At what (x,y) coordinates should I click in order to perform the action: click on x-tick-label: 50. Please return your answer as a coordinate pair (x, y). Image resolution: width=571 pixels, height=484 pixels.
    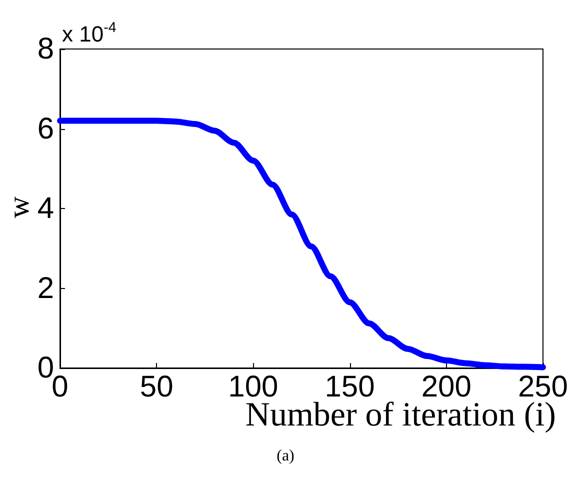
    Looking at the image, I should click on (157, 387).